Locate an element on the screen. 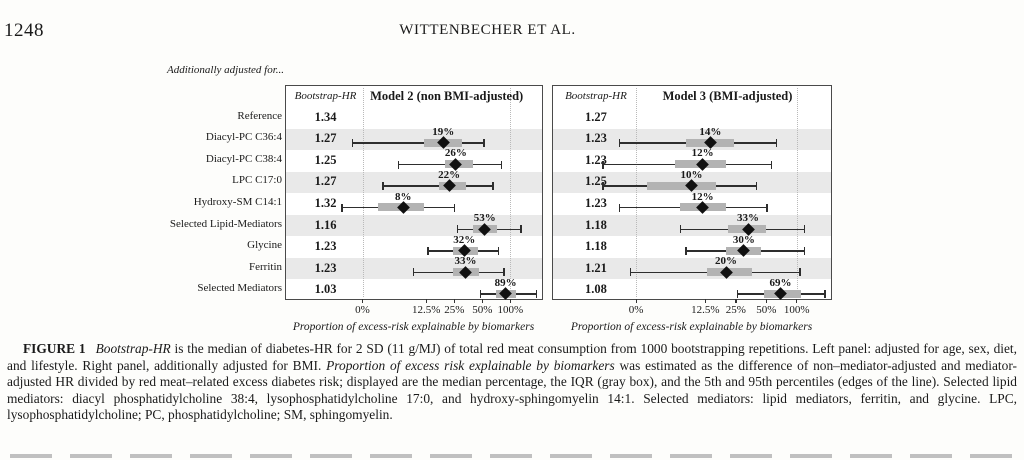  median-percentage-label: 14% is located at coordinates (710, 131).